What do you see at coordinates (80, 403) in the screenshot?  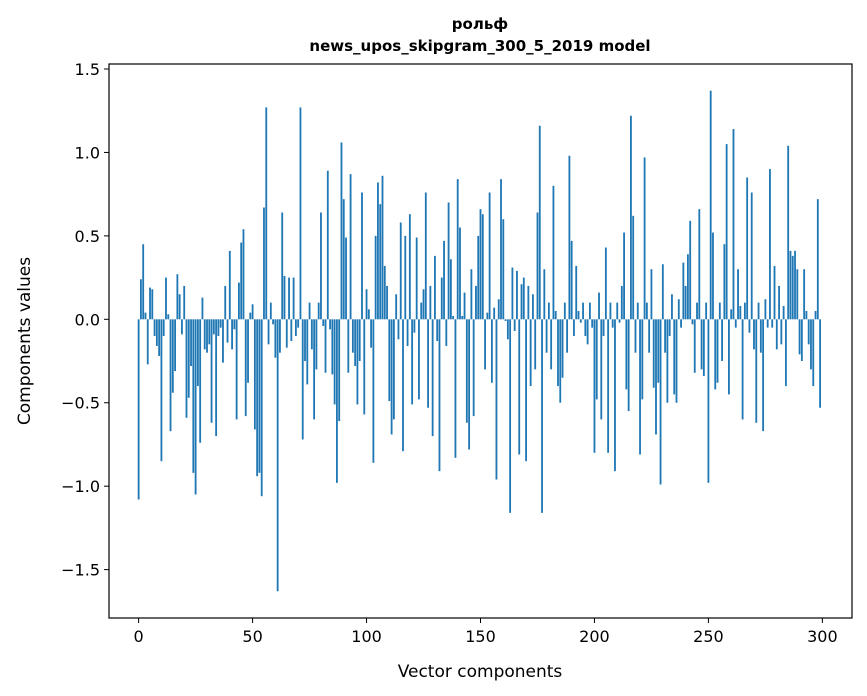 I see `y-tick-label: −0.5` at bounding box center [80, 403].